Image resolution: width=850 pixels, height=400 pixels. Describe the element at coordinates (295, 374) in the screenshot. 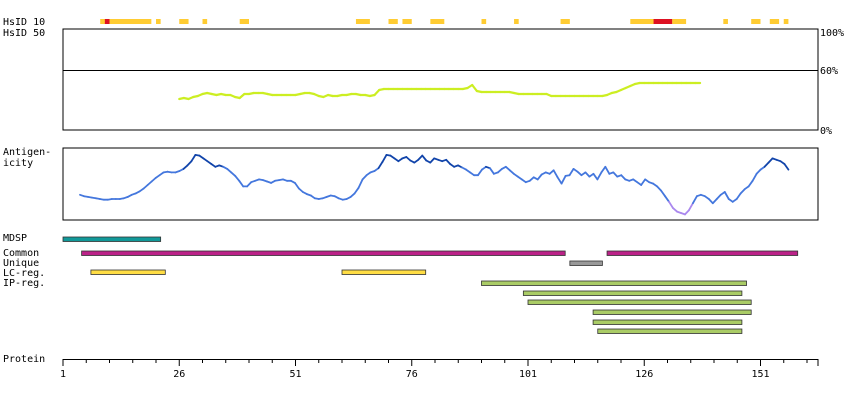

I see `axis-tick-label-51: 51` at that location.